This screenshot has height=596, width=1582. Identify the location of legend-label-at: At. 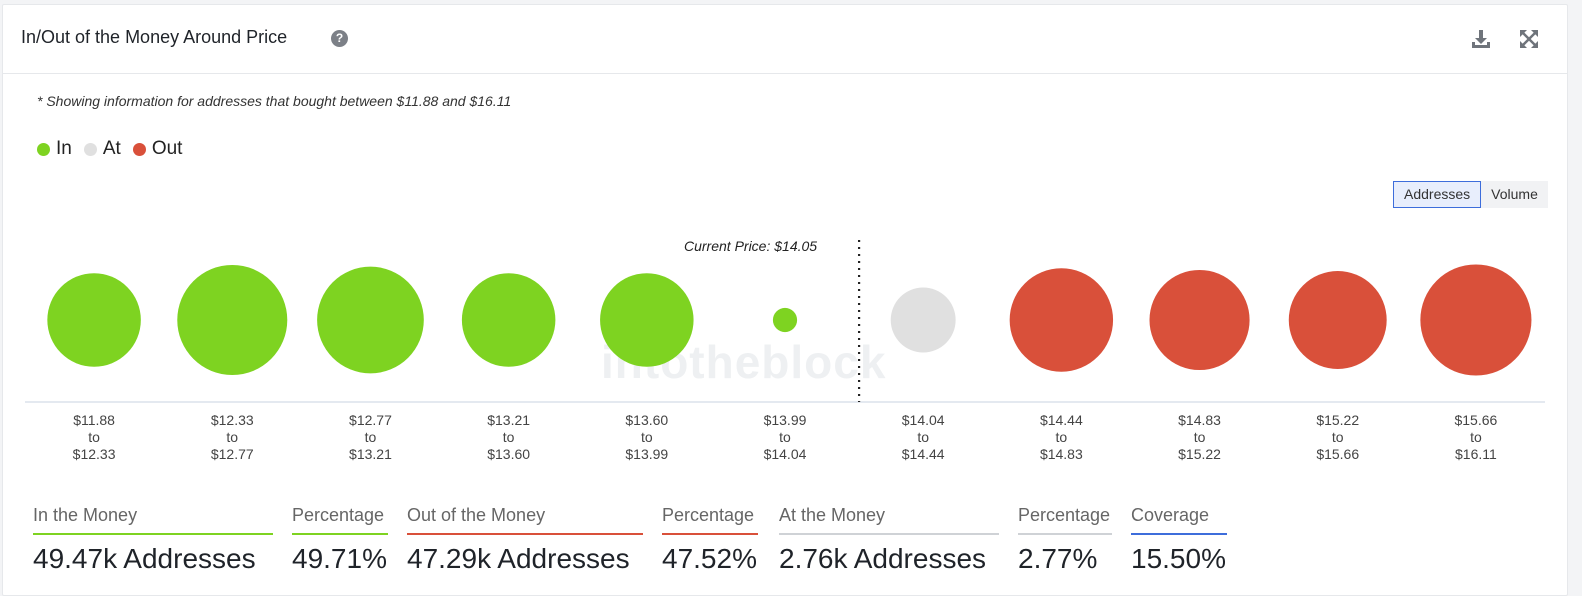
(111, 148).